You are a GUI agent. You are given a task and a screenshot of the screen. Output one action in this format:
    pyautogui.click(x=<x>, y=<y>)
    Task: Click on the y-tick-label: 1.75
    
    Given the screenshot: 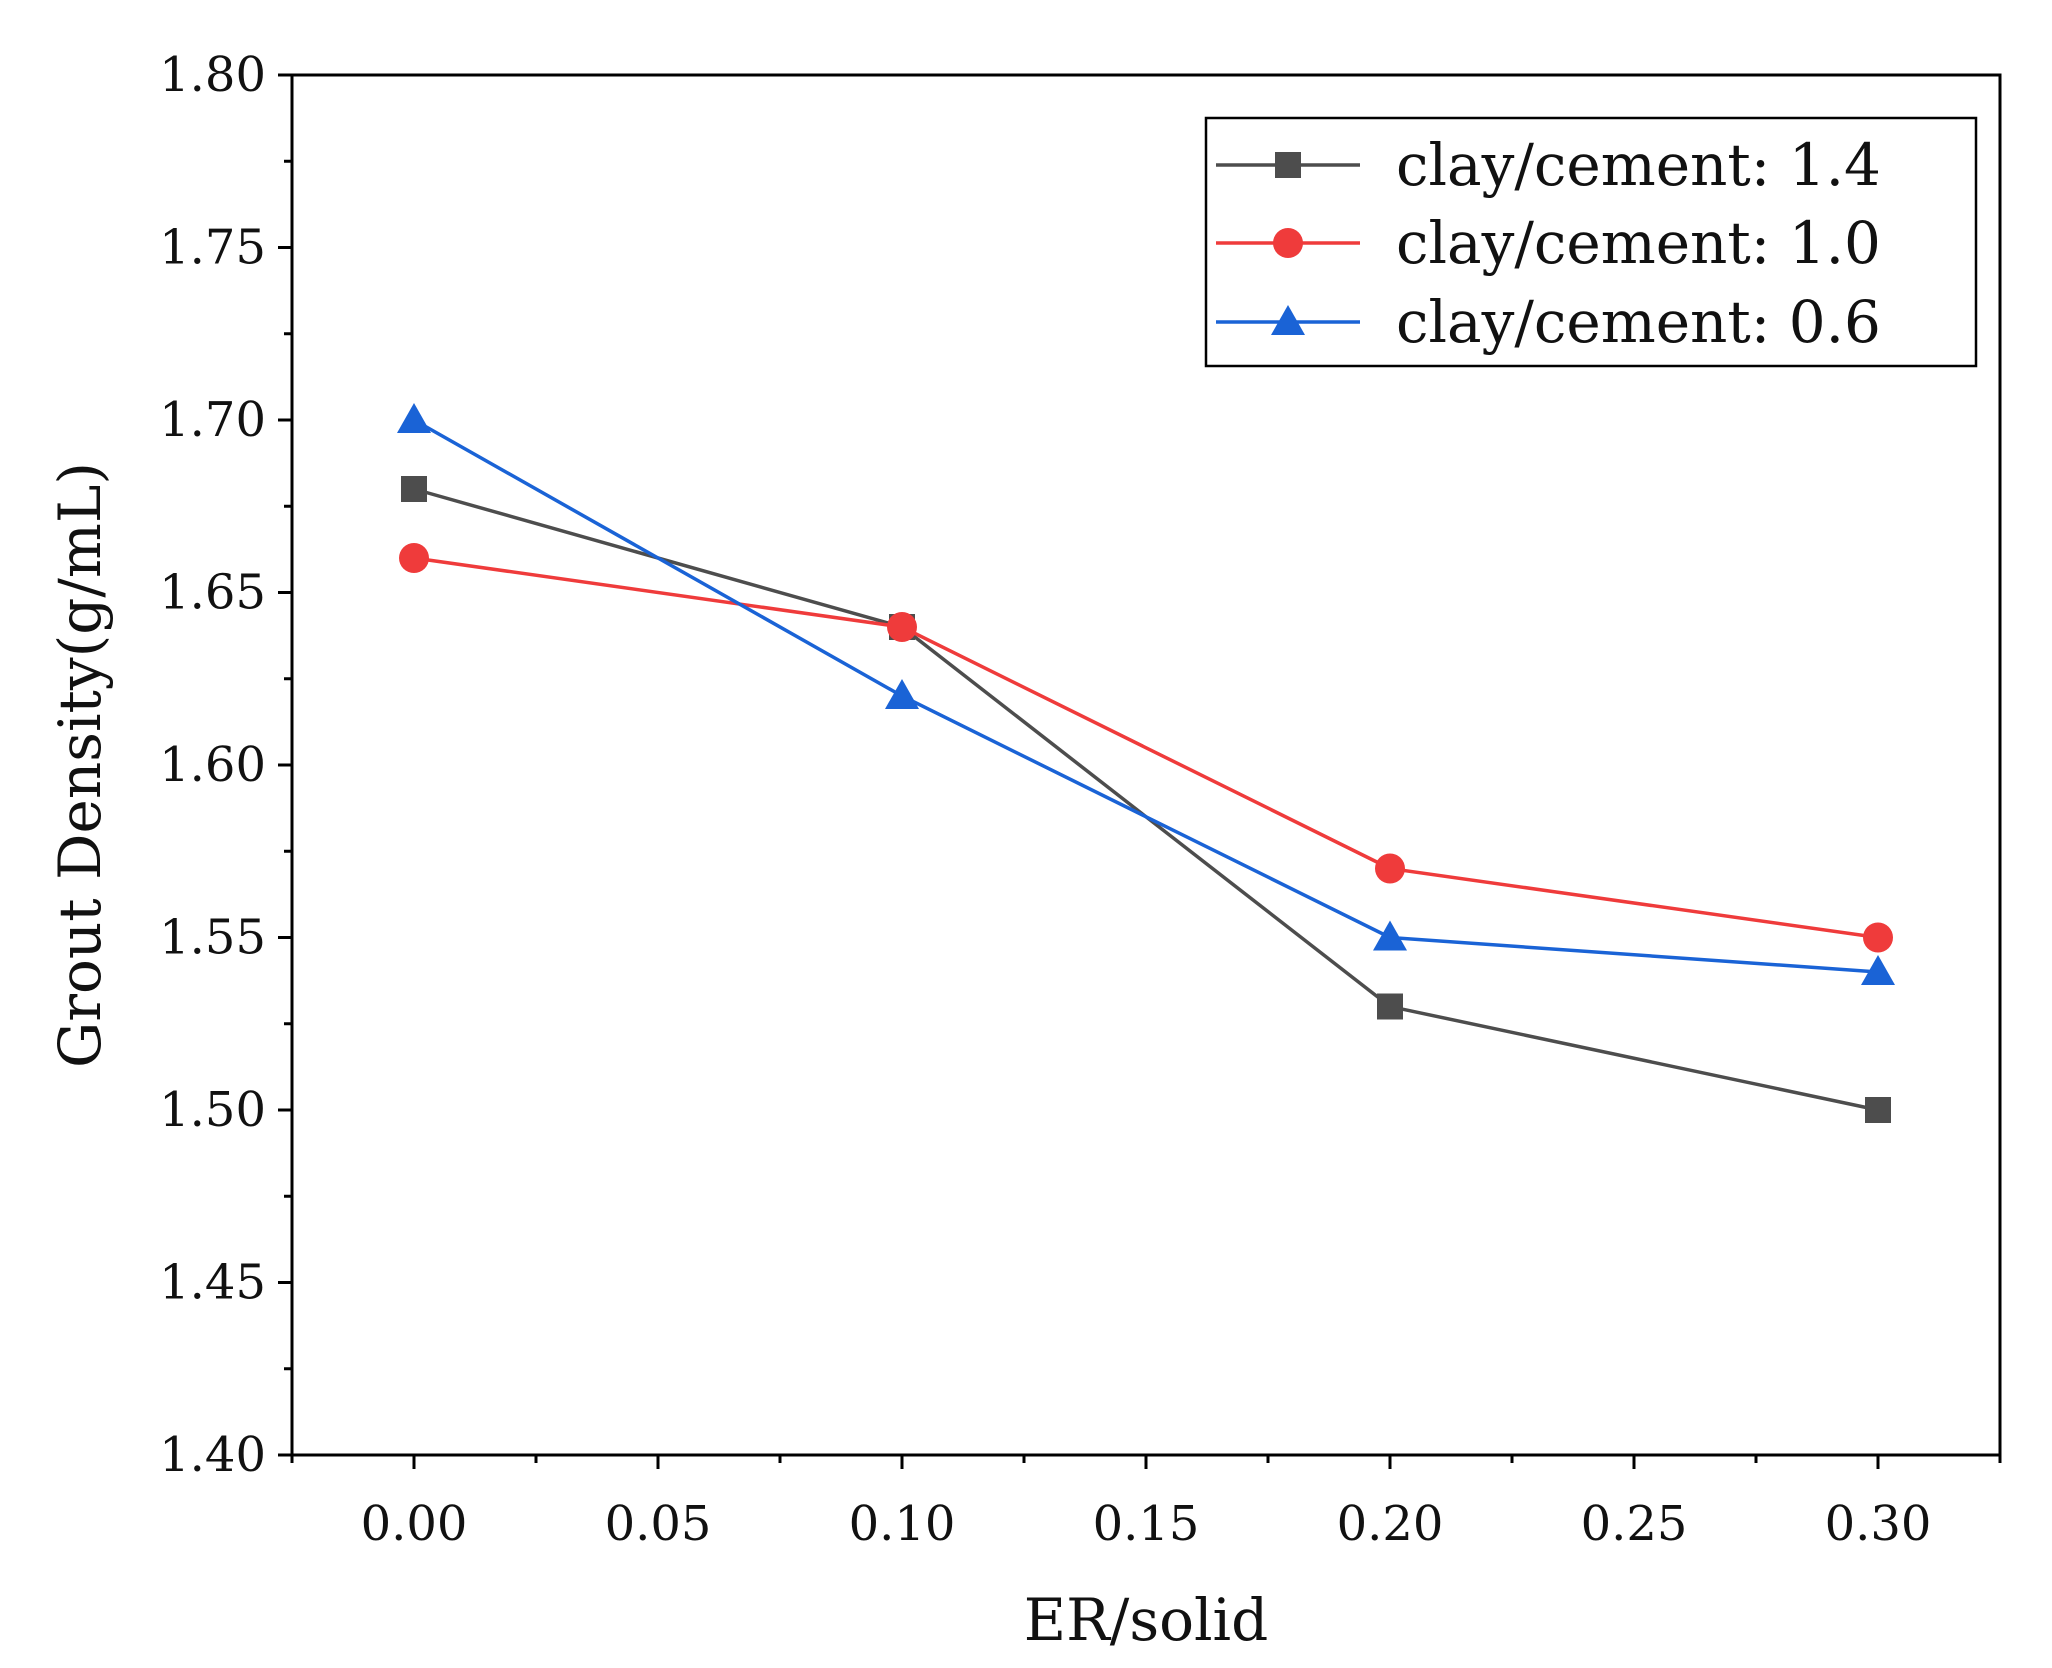 What is the action you would take?
    pyautogui.click(x=212, y=248)
    